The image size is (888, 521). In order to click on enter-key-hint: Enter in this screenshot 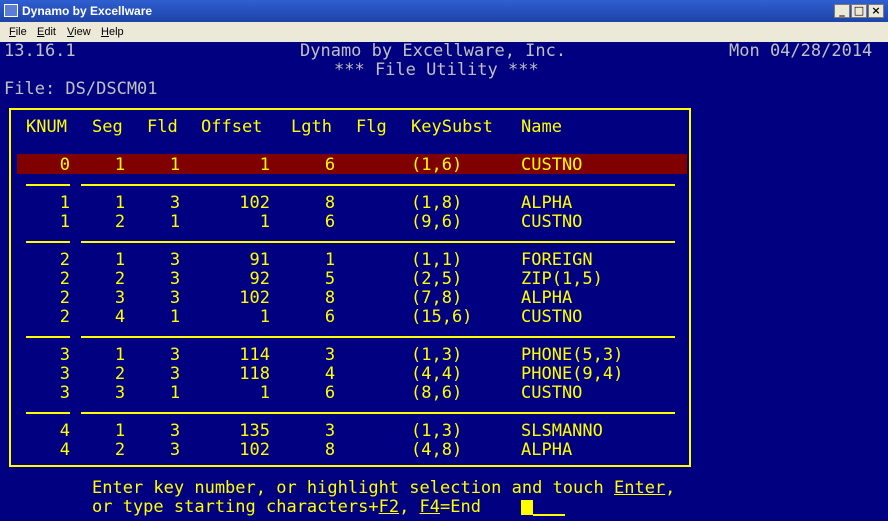, I will do `click(639, 488)`.